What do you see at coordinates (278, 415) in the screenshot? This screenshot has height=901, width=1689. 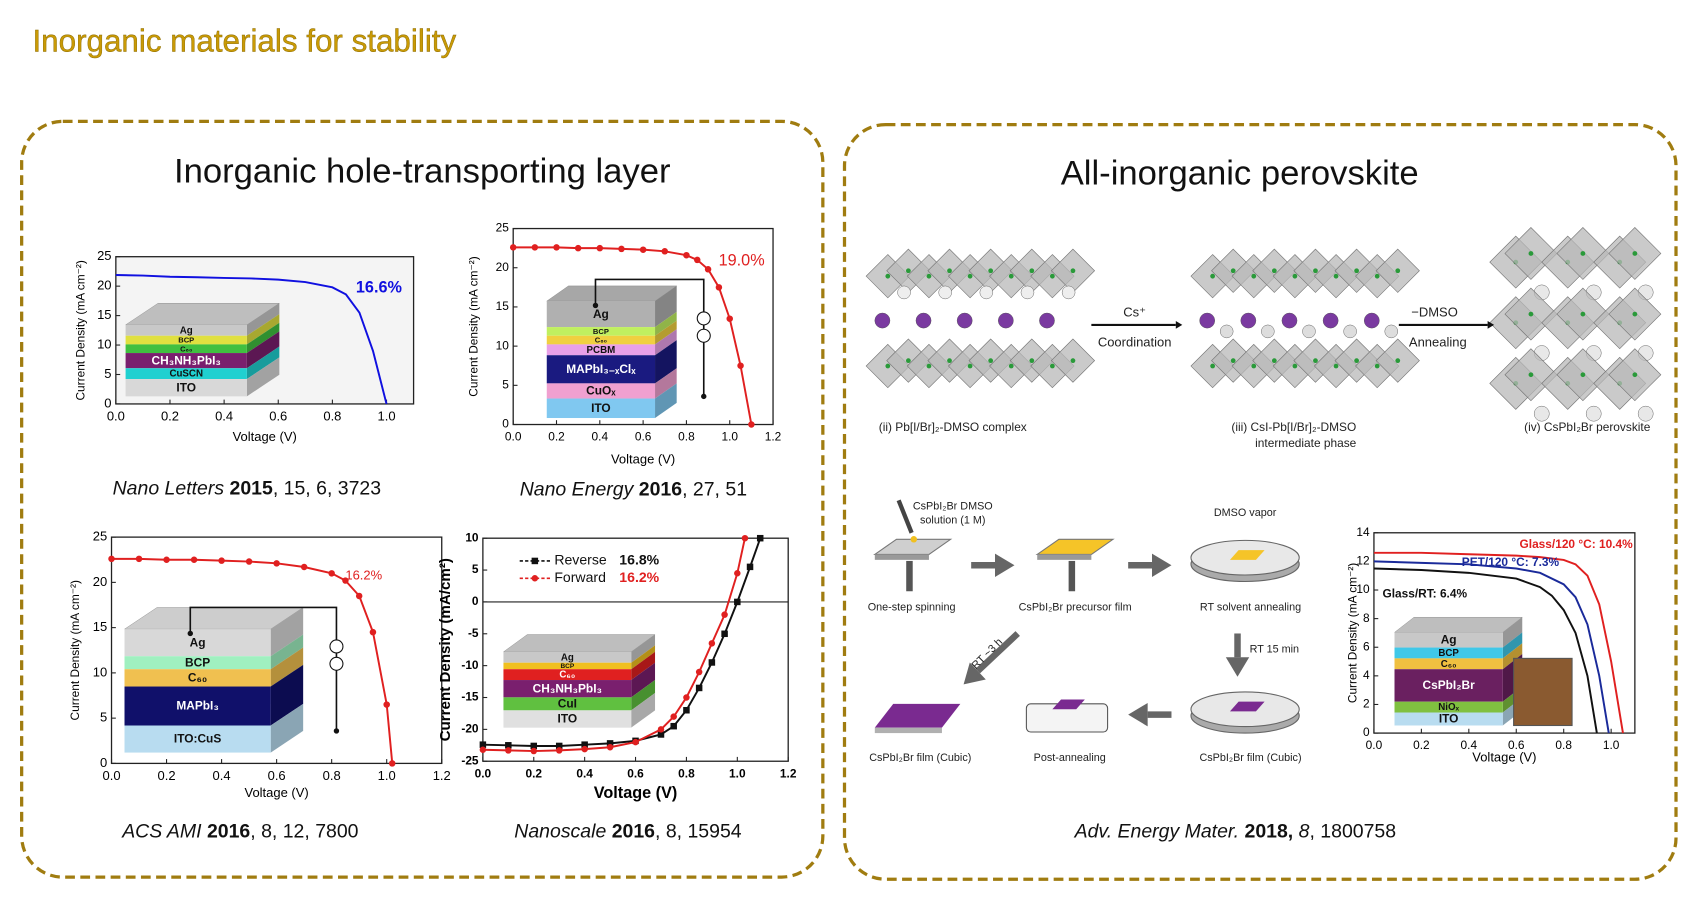 I see `x-tick-label: 0.6` at bounding box center [278, 415].